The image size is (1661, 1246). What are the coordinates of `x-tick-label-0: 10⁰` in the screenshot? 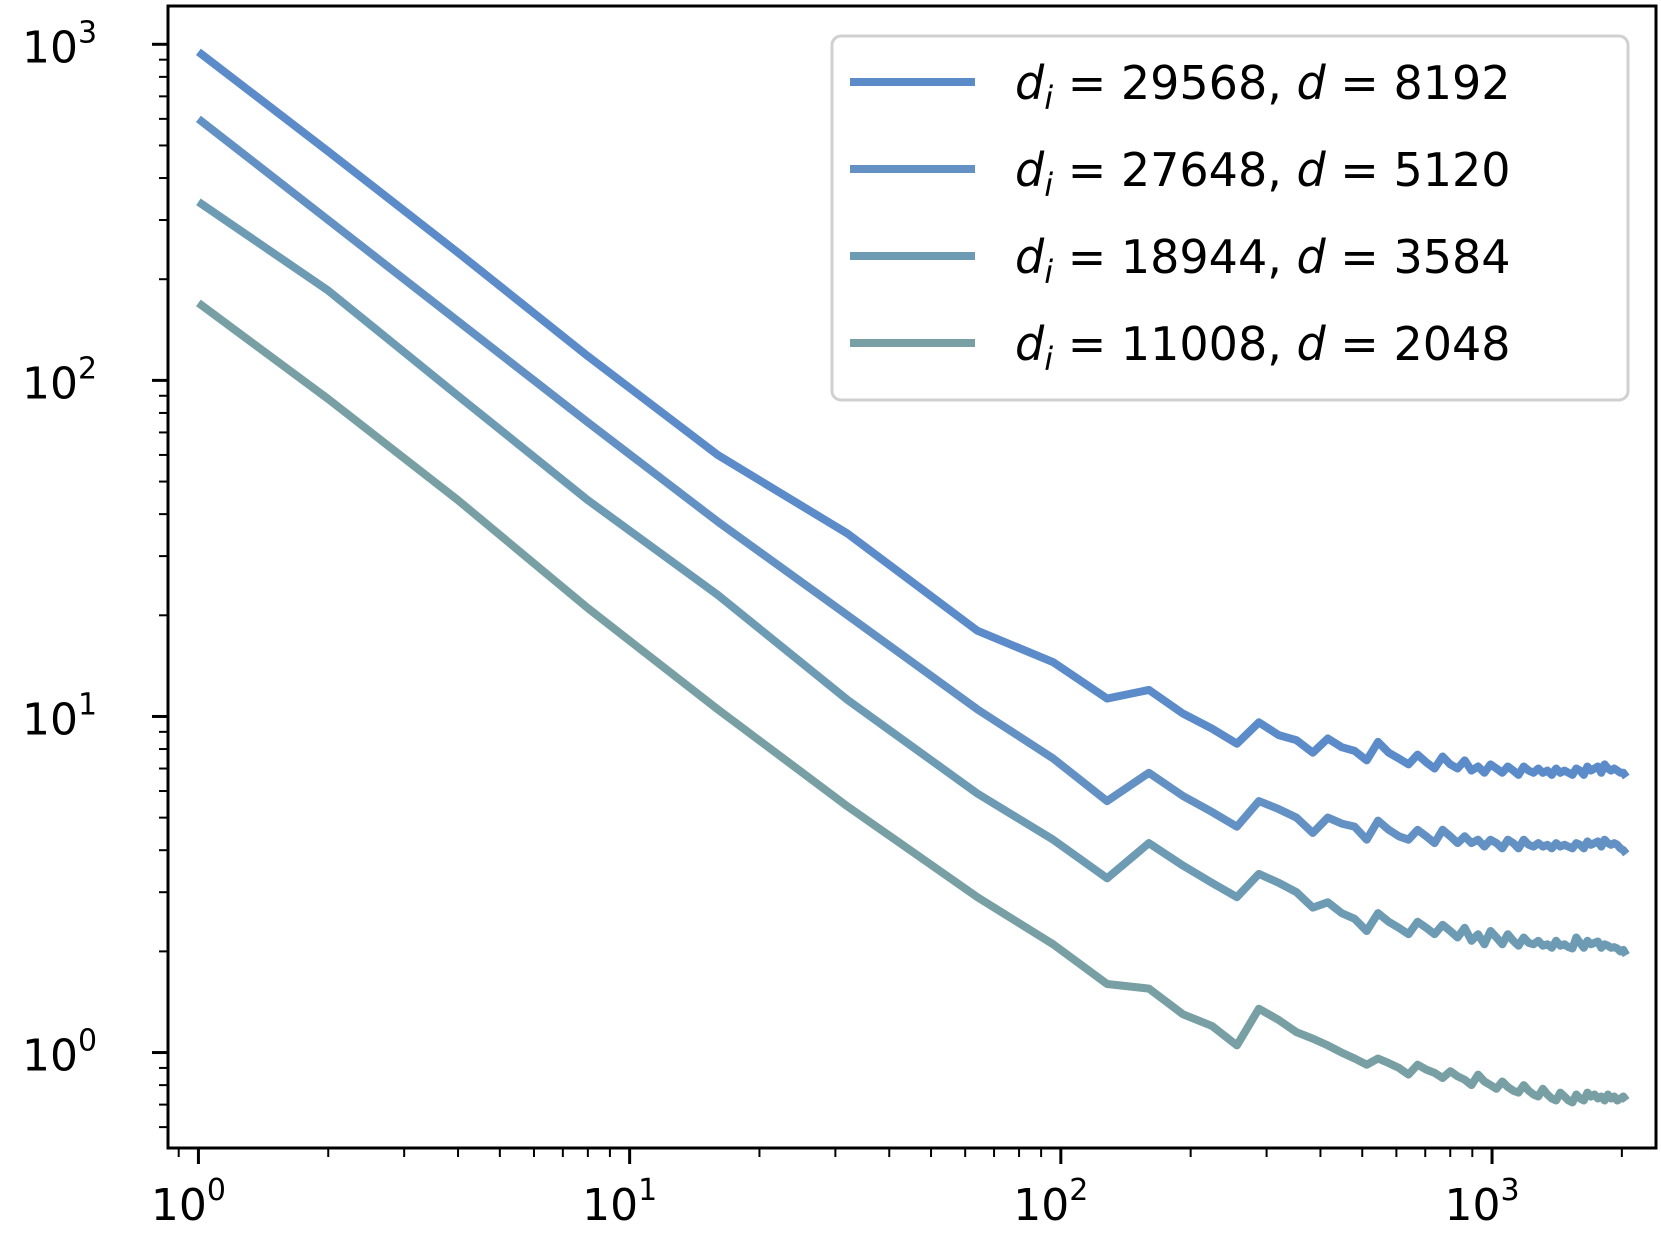 It's located at (188, 1202).